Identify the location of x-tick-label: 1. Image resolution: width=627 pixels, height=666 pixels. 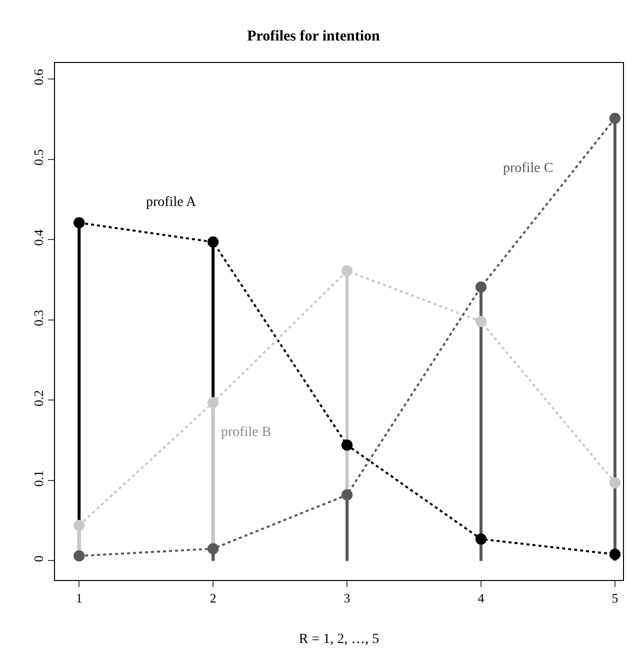
(79, 598).